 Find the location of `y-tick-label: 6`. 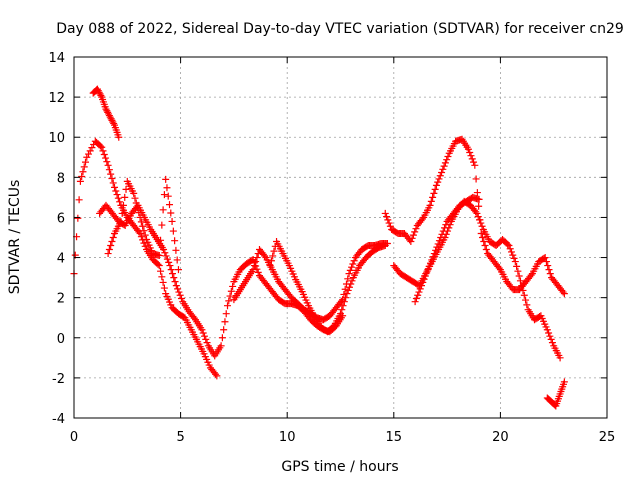

y-tick-label: 6 is located at coordinates (61, 218).